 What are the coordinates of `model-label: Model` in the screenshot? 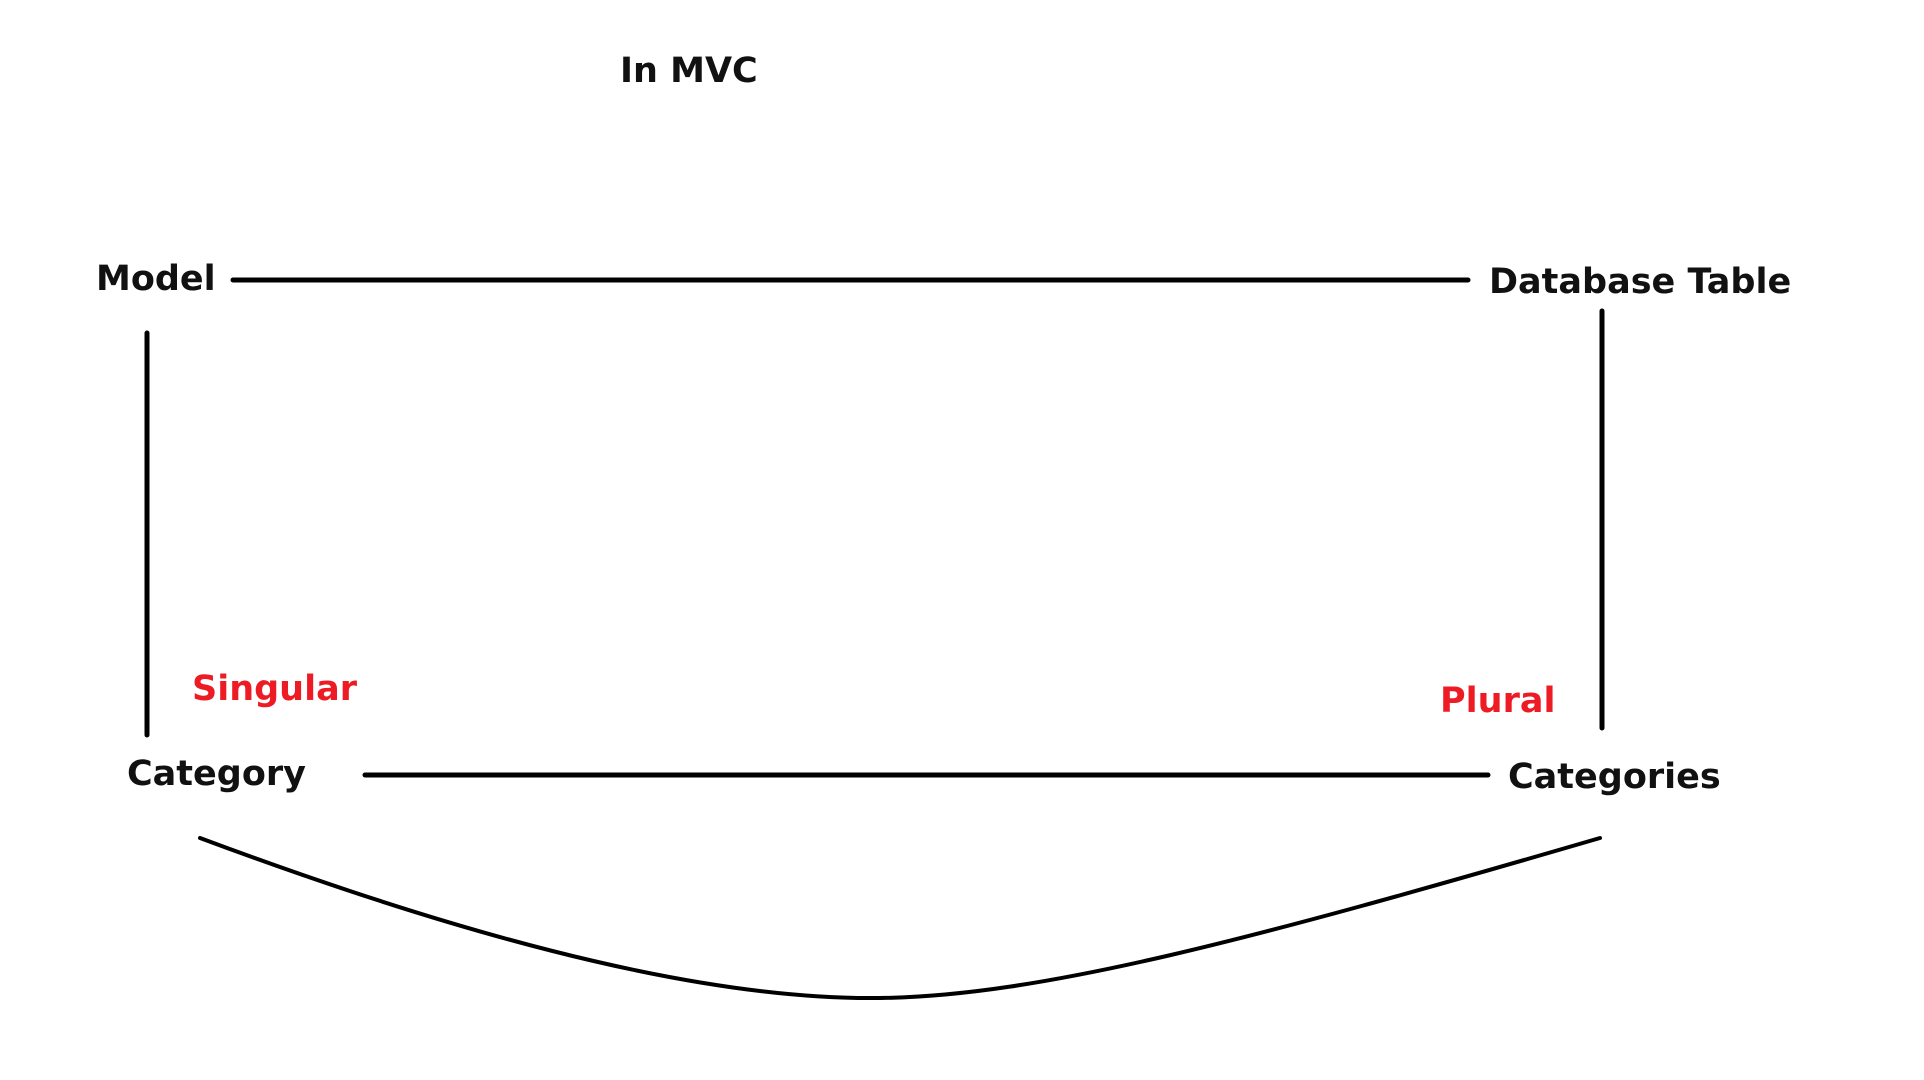 It's located at (156, 279).